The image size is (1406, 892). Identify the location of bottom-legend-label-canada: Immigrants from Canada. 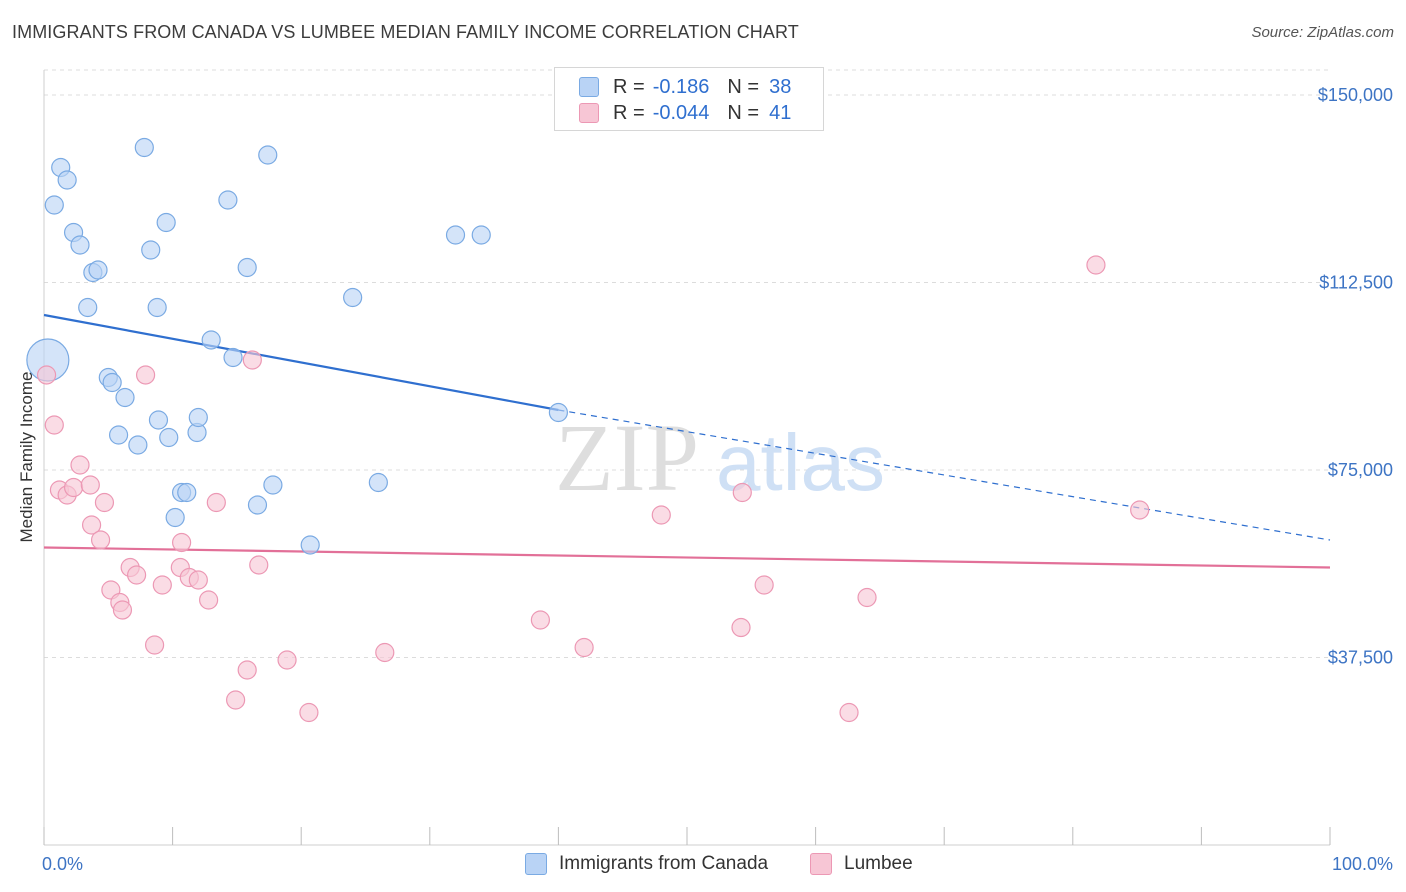
(664, 863).